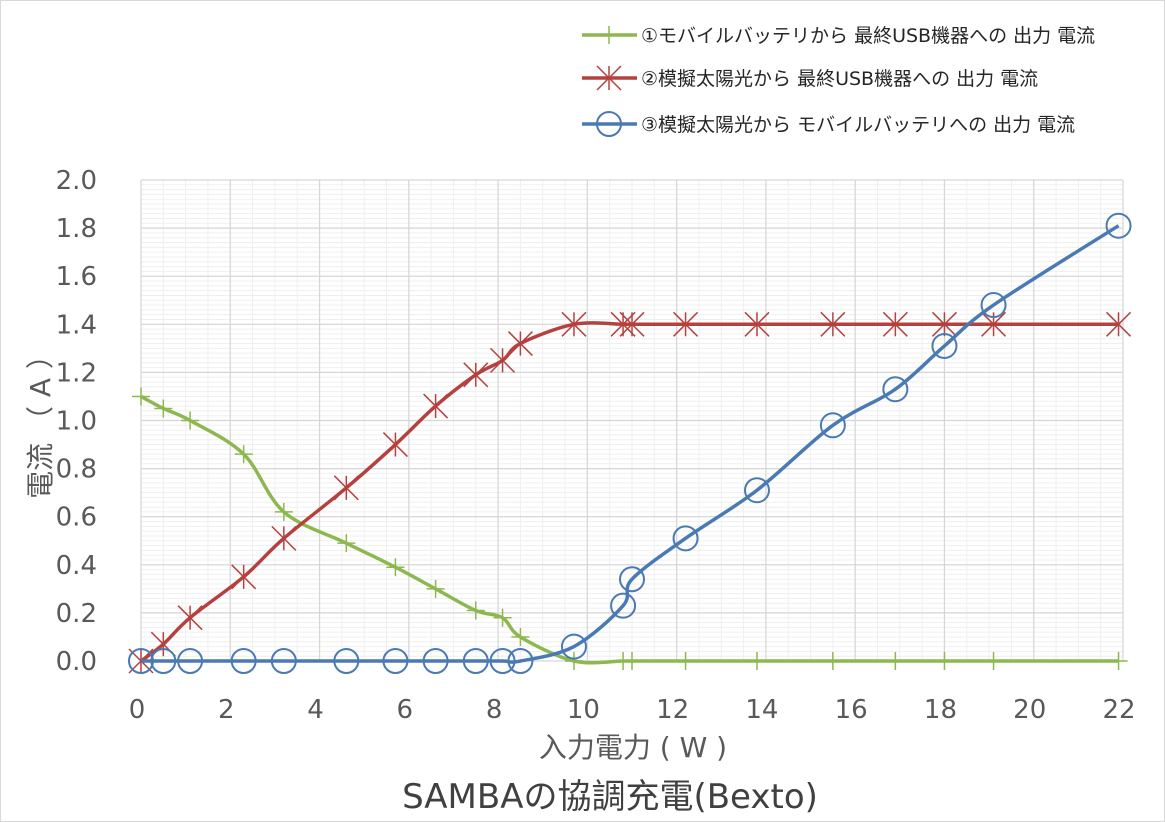 This screenshot has height=822, width=1165. Describe the element at coordinates (761, 710) in the screenshot. I see `x-tick-label: 14` at that location.